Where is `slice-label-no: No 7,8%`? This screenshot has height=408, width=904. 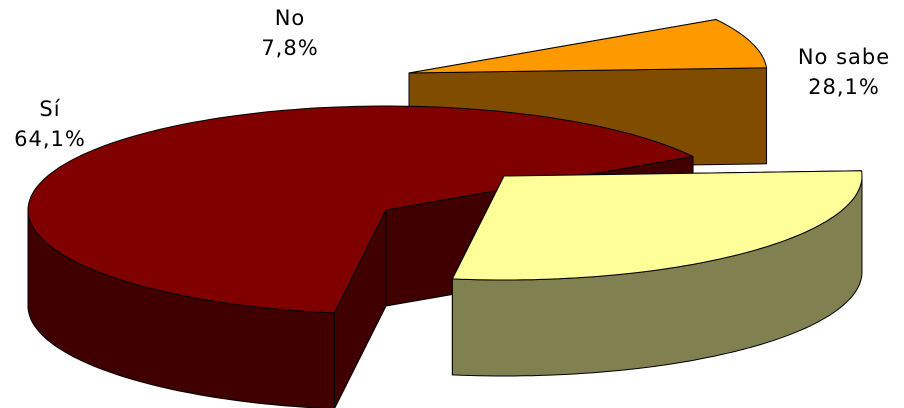
slice-label-no: No 7,8% is located at coordinates (290, 33).